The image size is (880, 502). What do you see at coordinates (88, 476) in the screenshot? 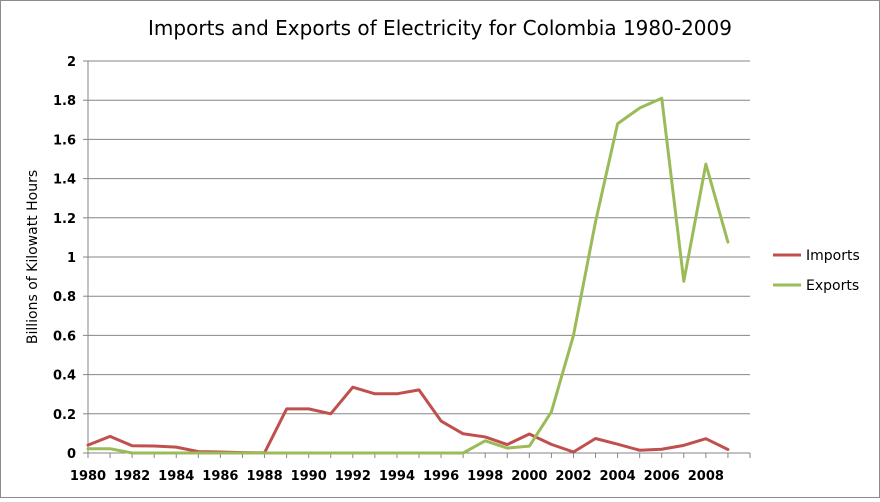
I see `x-tick-label: 1980` at bounding box center [88, 476].